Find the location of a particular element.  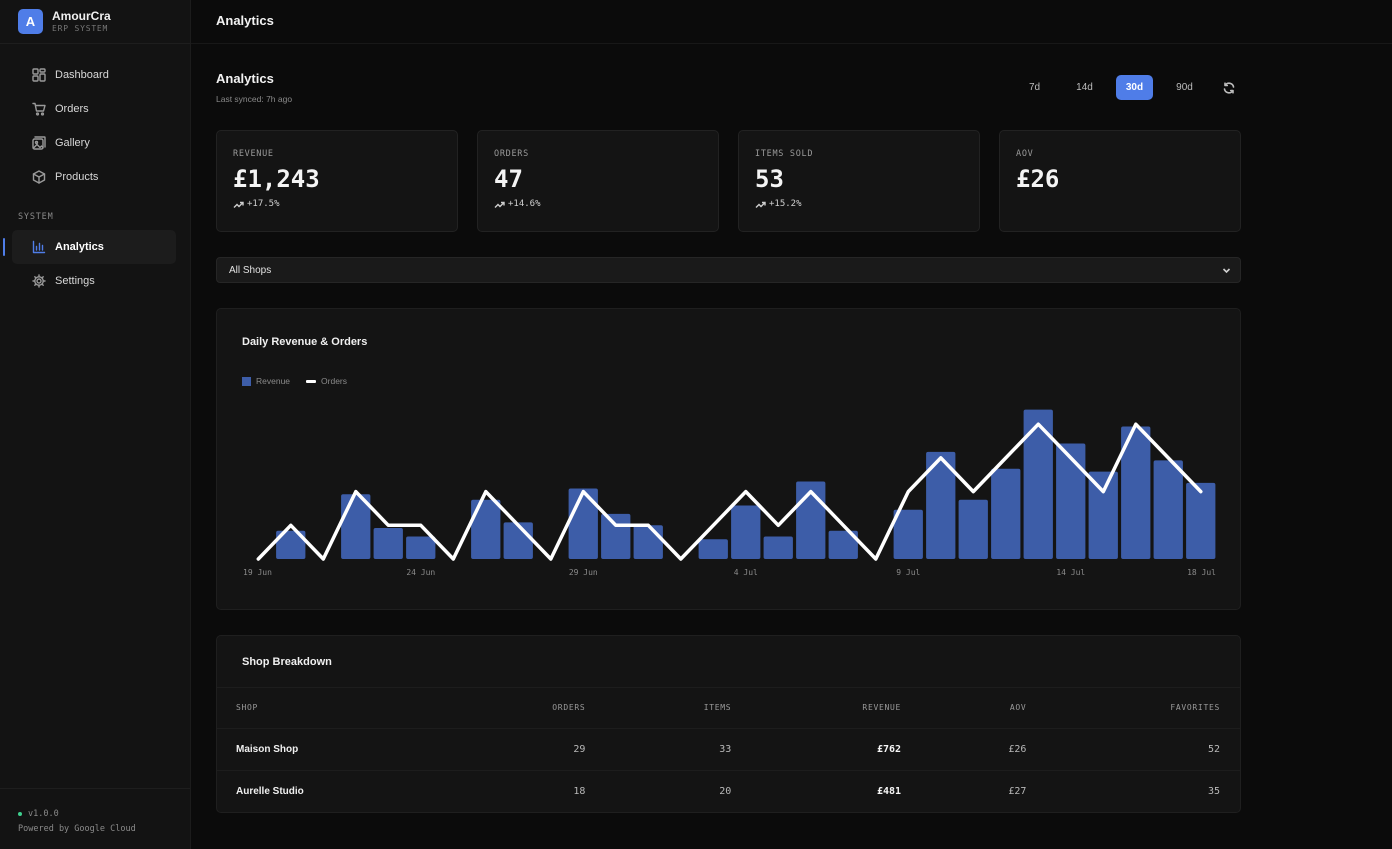

legend-label: Orders is located at coordinates (334, 381).